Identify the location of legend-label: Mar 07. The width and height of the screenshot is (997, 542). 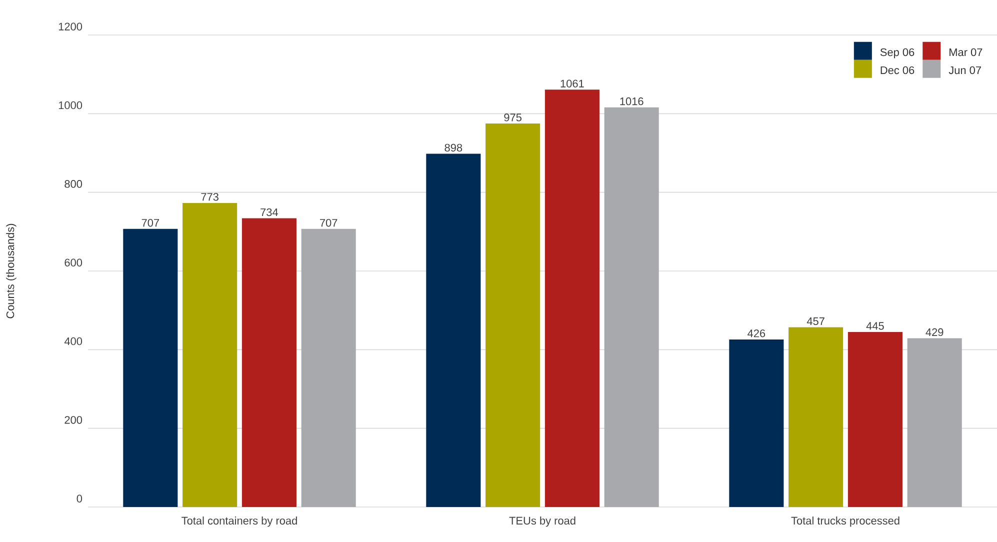
(966, 52).